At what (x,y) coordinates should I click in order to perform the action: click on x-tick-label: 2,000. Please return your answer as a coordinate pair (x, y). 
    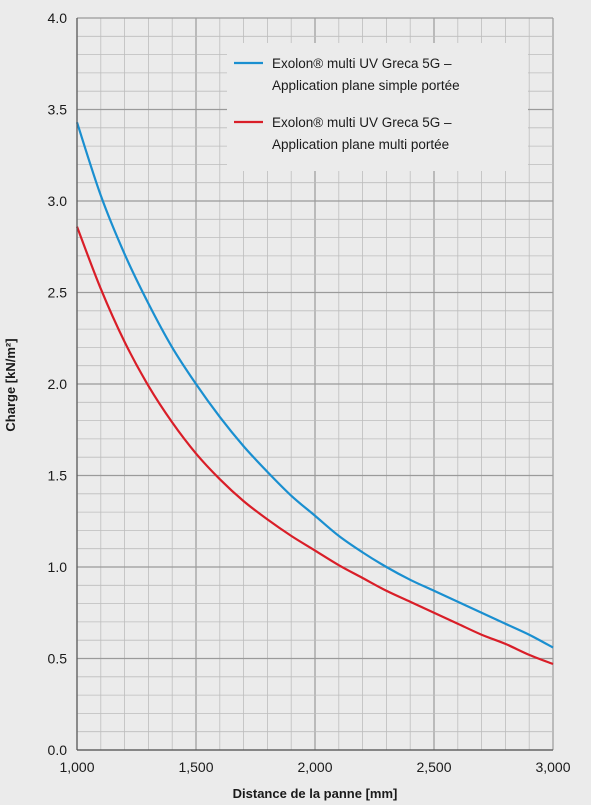
    Looking at the image, I should click on (314, 767).